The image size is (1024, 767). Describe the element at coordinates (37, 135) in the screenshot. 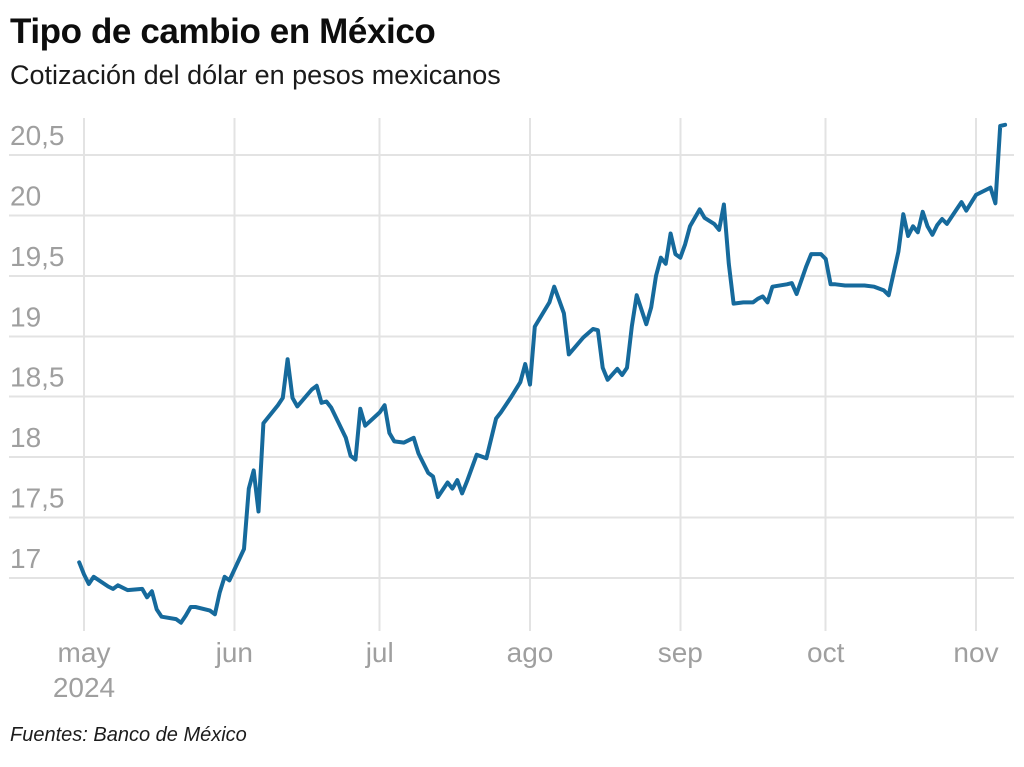

I see `y-axis-tick-label: 20,5` at that location.